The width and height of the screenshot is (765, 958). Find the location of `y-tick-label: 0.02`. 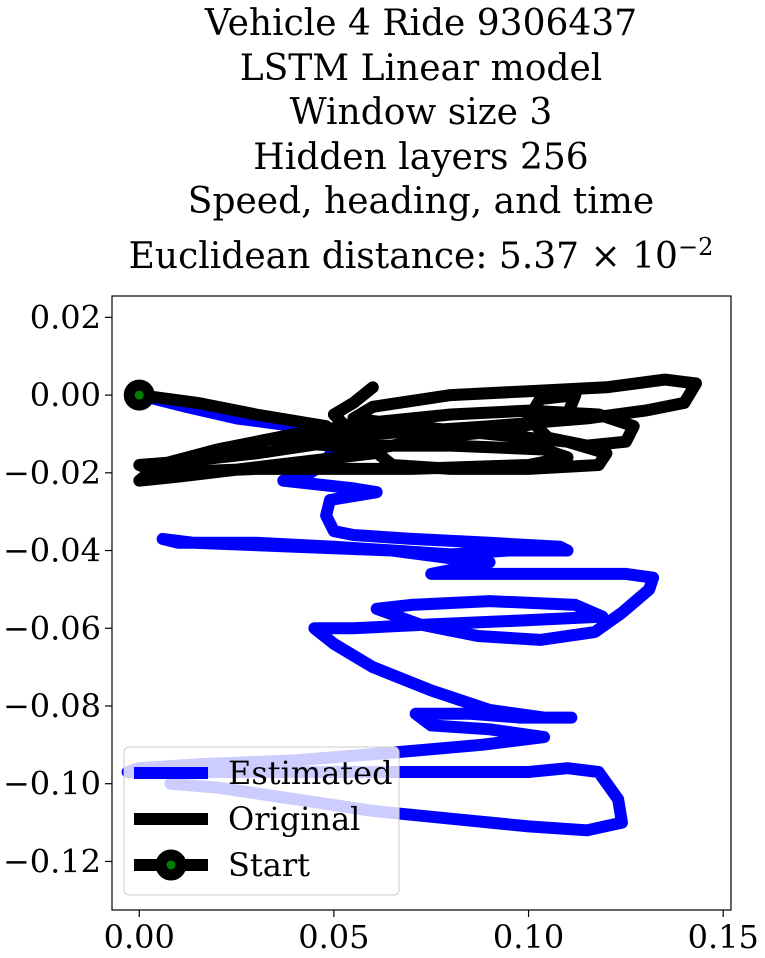

y-tick-label: 0.02 is located at coordinates (65, 317).